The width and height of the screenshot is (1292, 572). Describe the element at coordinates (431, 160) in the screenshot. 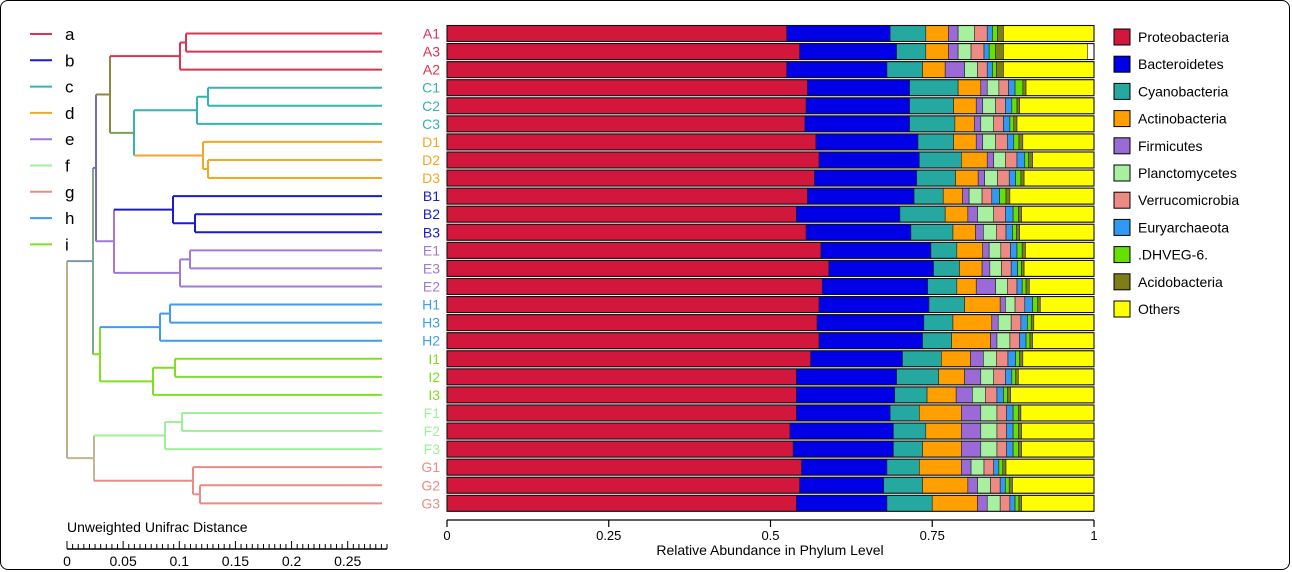

I see `sample-label-D2: D2` at that location.